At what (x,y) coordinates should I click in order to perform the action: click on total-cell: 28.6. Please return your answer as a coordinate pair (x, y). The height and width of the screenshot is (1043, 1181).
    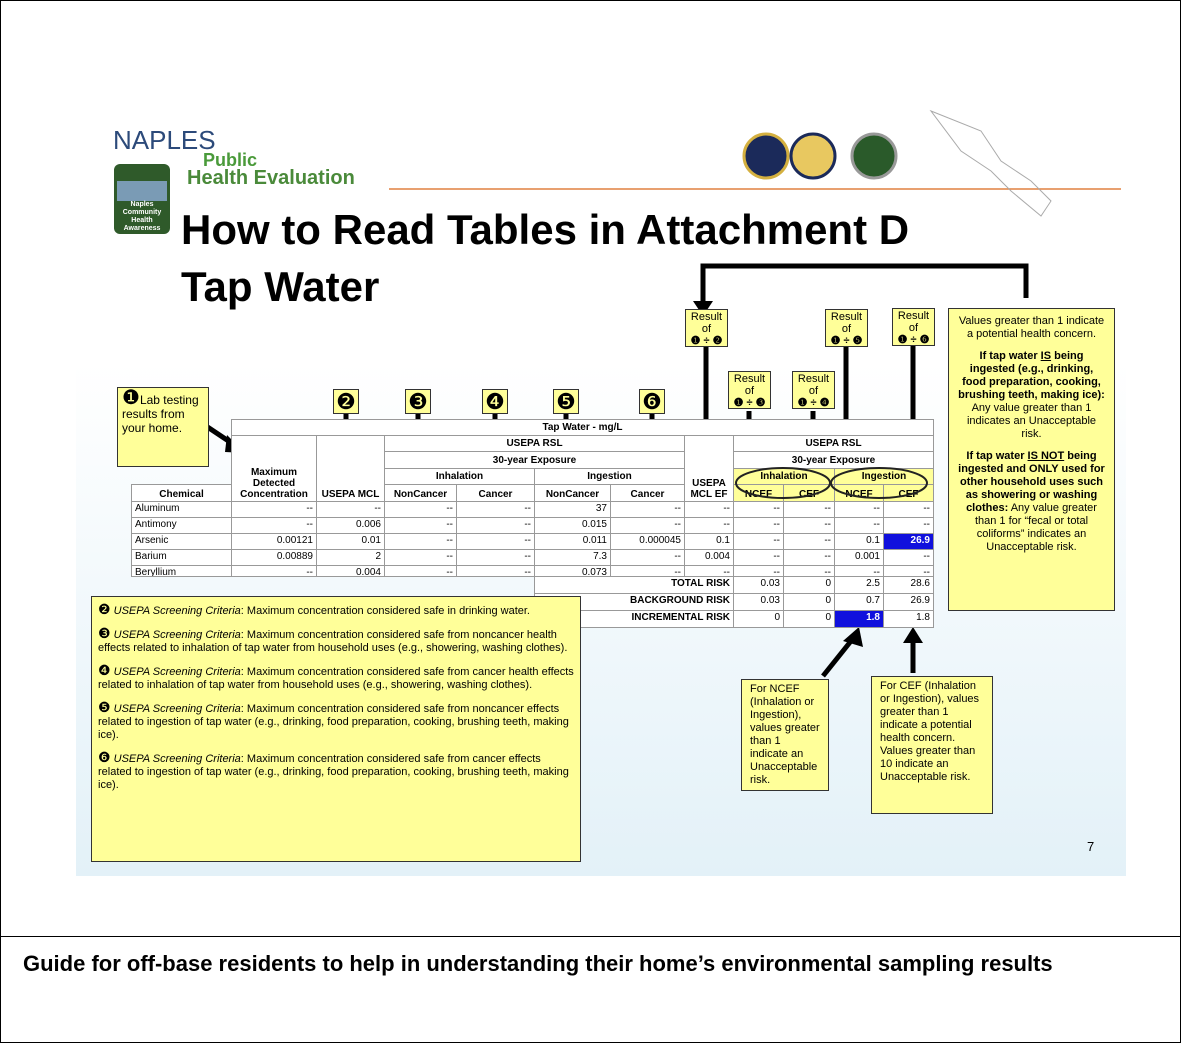
    Looking at the image, I should click on (908, 585).